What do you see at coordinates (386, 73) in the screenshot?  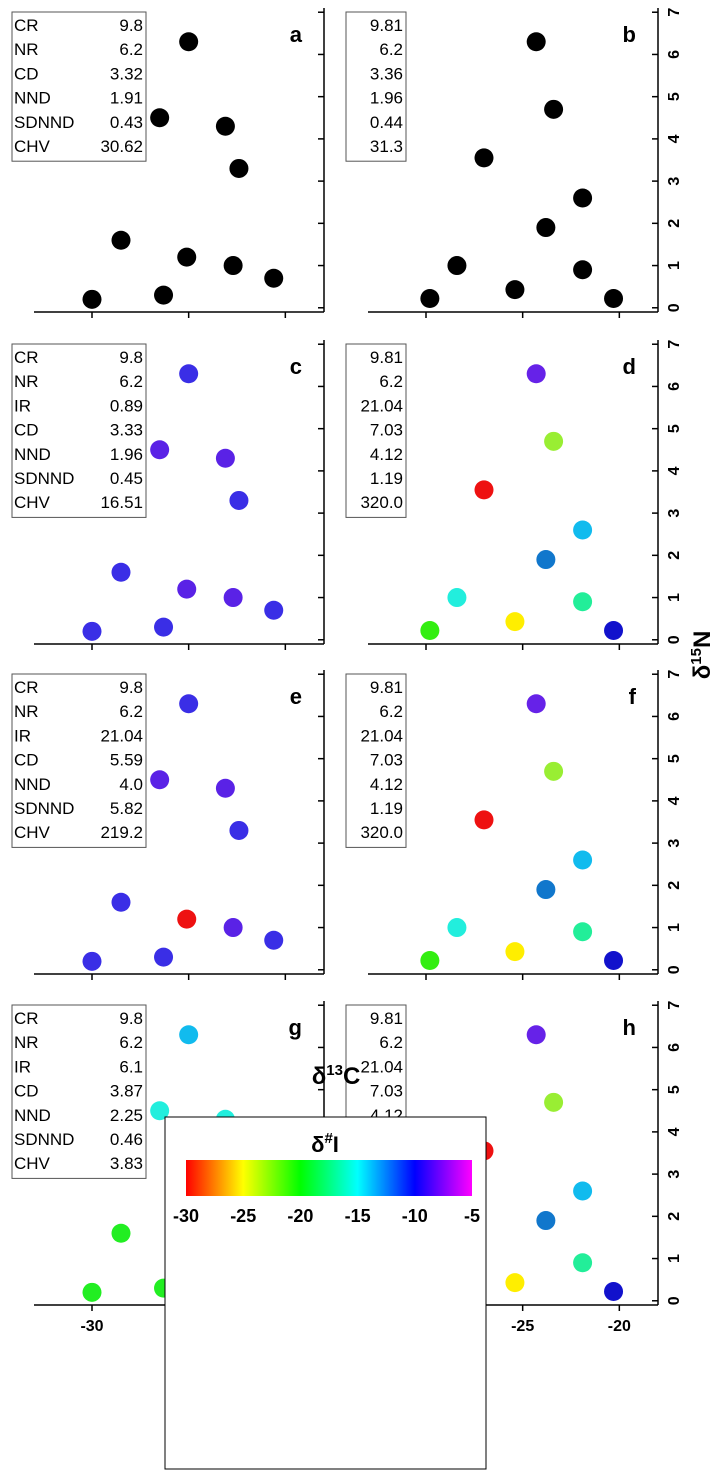 I see `stat-value: 3.36` at bounding box center [386, 73].